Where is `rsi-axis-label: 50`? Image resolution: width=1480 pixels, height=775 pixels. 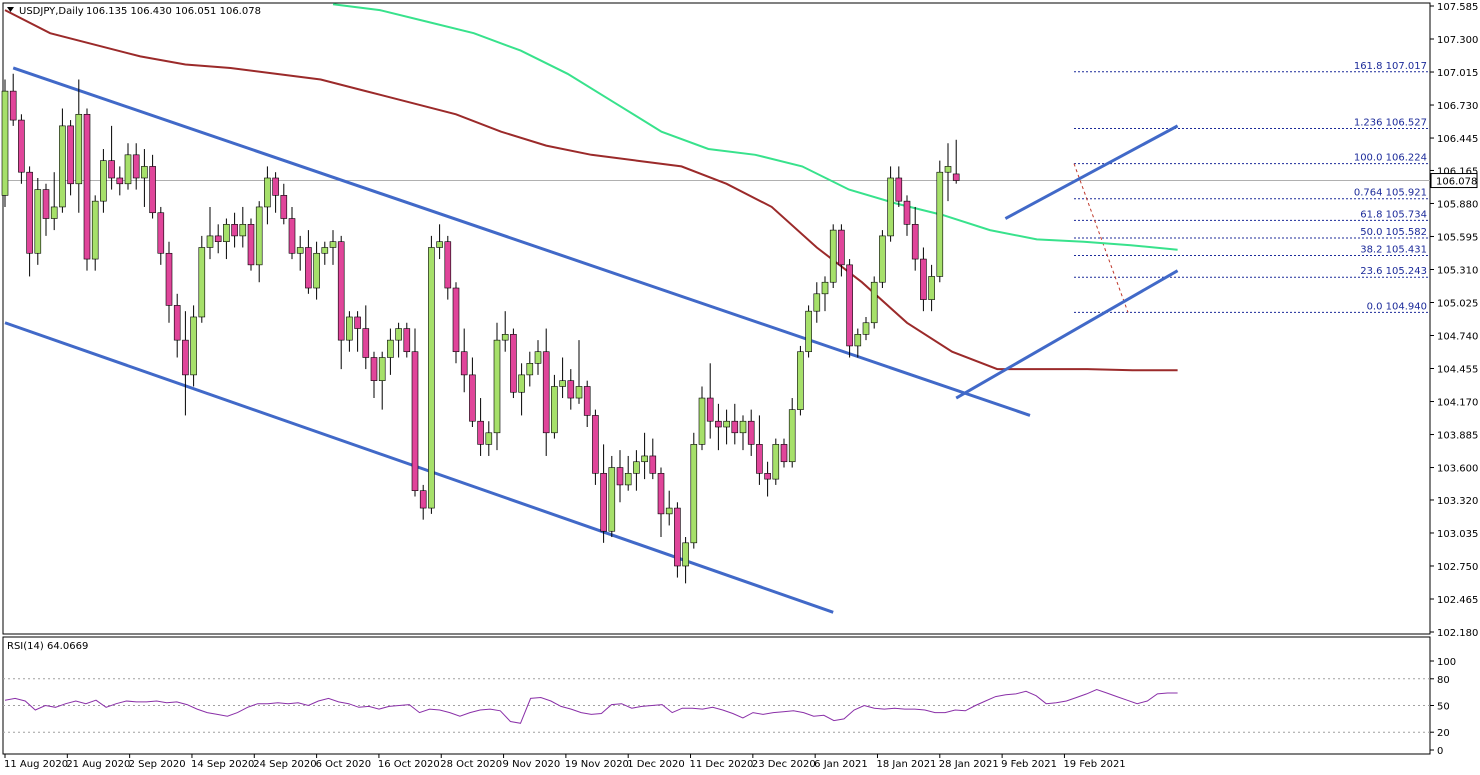
rsi-axis-label: 50 is located at coordinates (1443, 707).